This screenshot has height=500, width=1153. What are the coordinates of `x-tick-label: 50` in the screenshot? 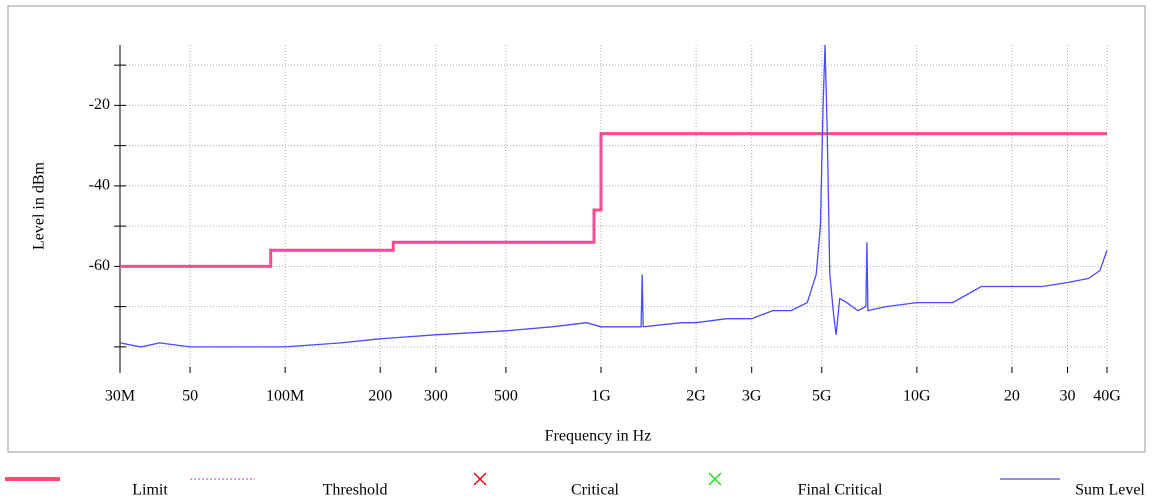 It's located at (190, 396).